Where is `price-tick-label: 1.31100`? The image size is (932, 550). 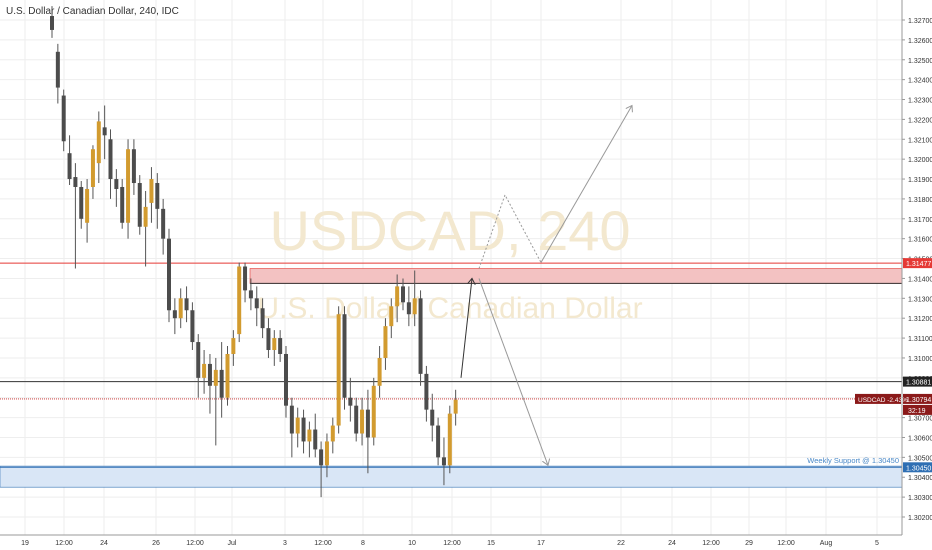
price-tick-label: 1.31100 is located at coordinates (920, 339).